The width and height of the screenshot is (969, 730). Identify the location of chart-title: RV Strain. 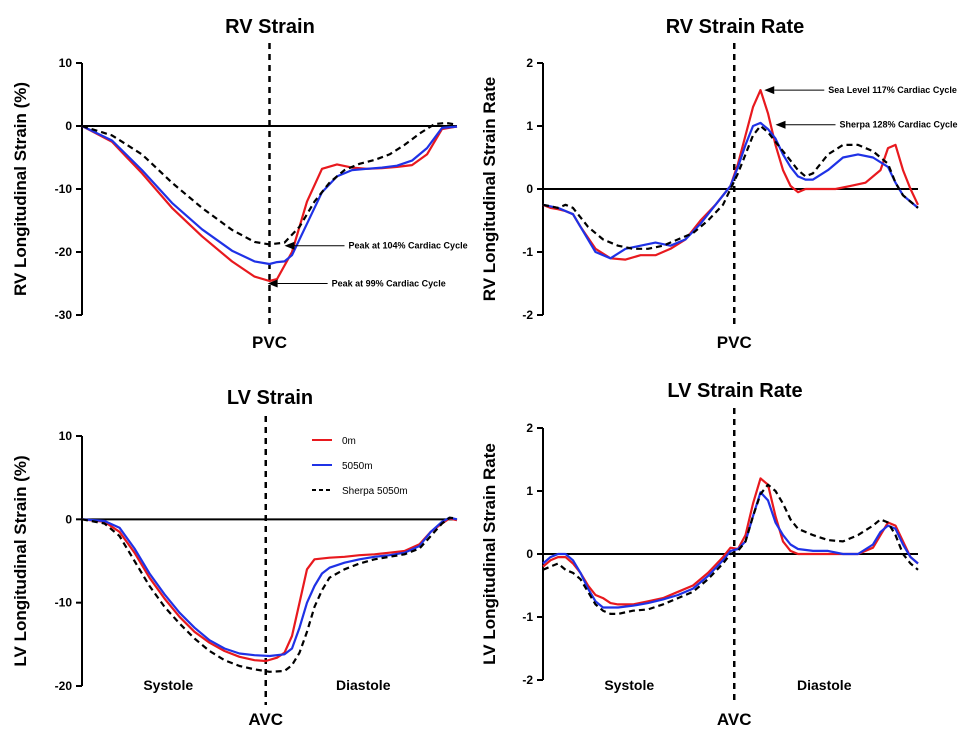
(270, 27).